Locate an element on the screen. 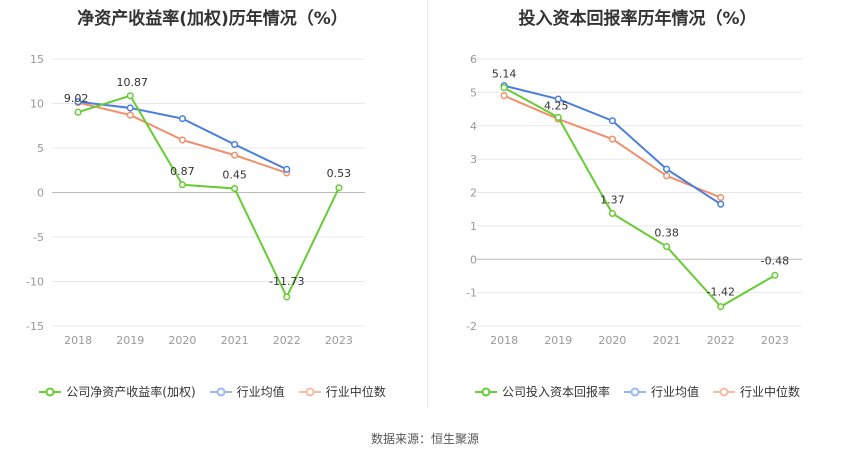 Image resolution: width=850 pixels, height=459 pixels. data-label: 10.87 is located at coordinates (133, 82).